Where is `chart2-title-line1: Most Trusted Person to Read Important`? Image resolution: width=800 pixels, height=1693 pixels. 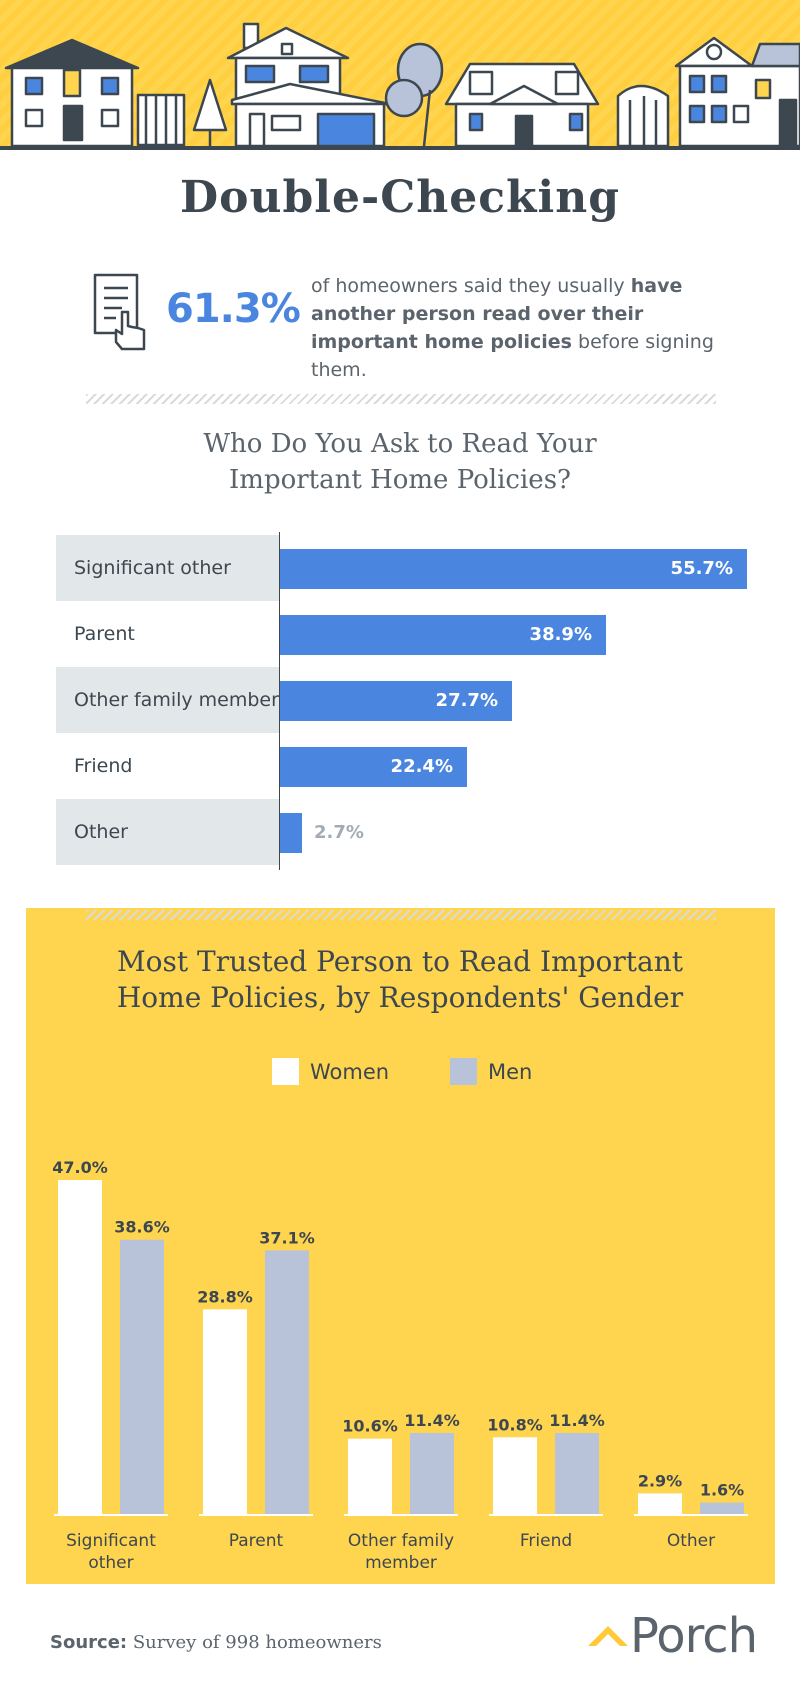 chart2-title-line1: Most Trusted Person to Read Important is located at coordinates (400, 961).